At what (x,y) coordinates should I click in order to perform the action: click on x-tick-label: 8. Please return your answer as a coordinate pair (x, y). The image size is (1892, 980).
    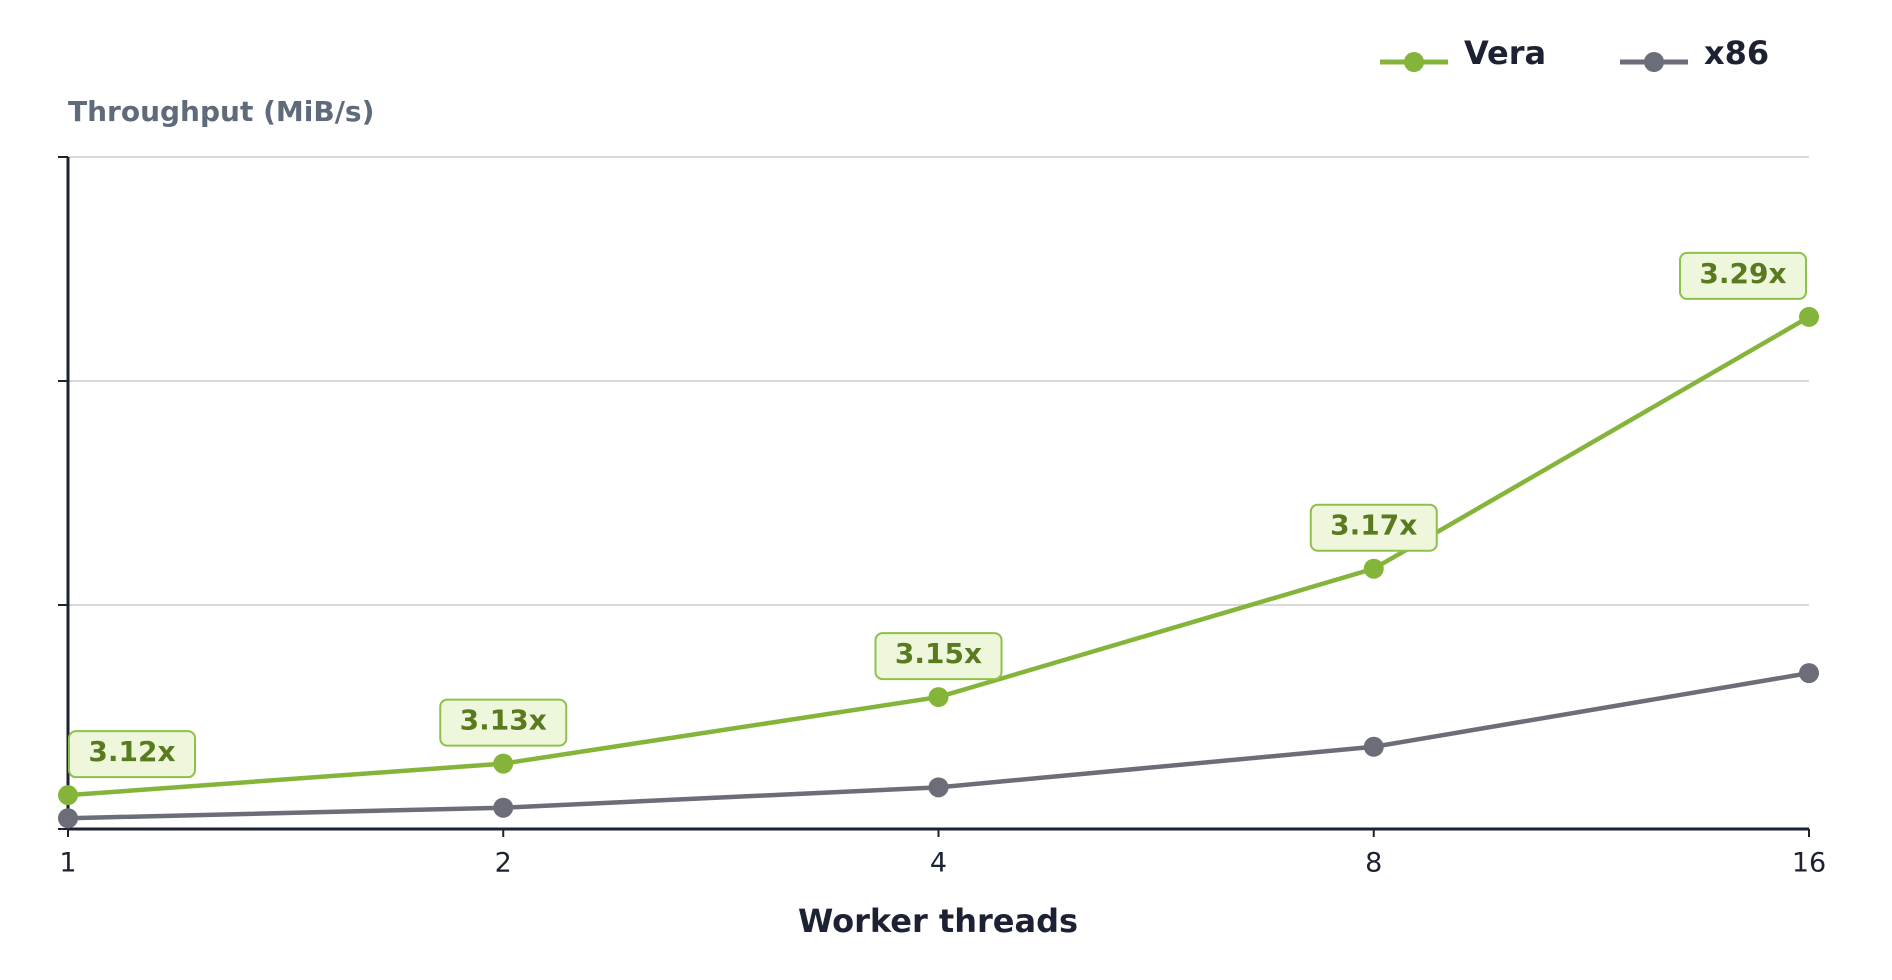
    Looking at the image, I should click on (1373, 863).